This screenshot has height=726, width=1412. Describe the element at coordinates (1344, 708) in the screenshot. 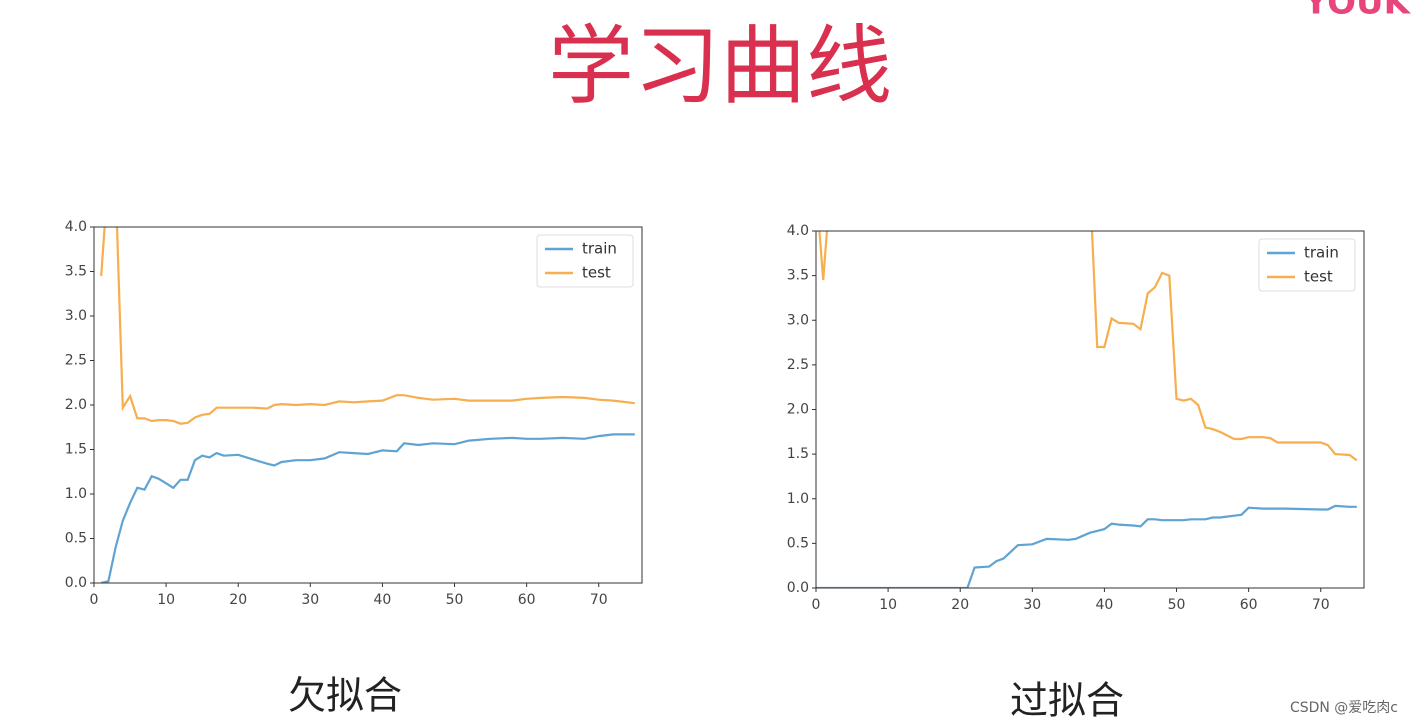

I see `watermark: CSDN @爱吃肉c` at that location.